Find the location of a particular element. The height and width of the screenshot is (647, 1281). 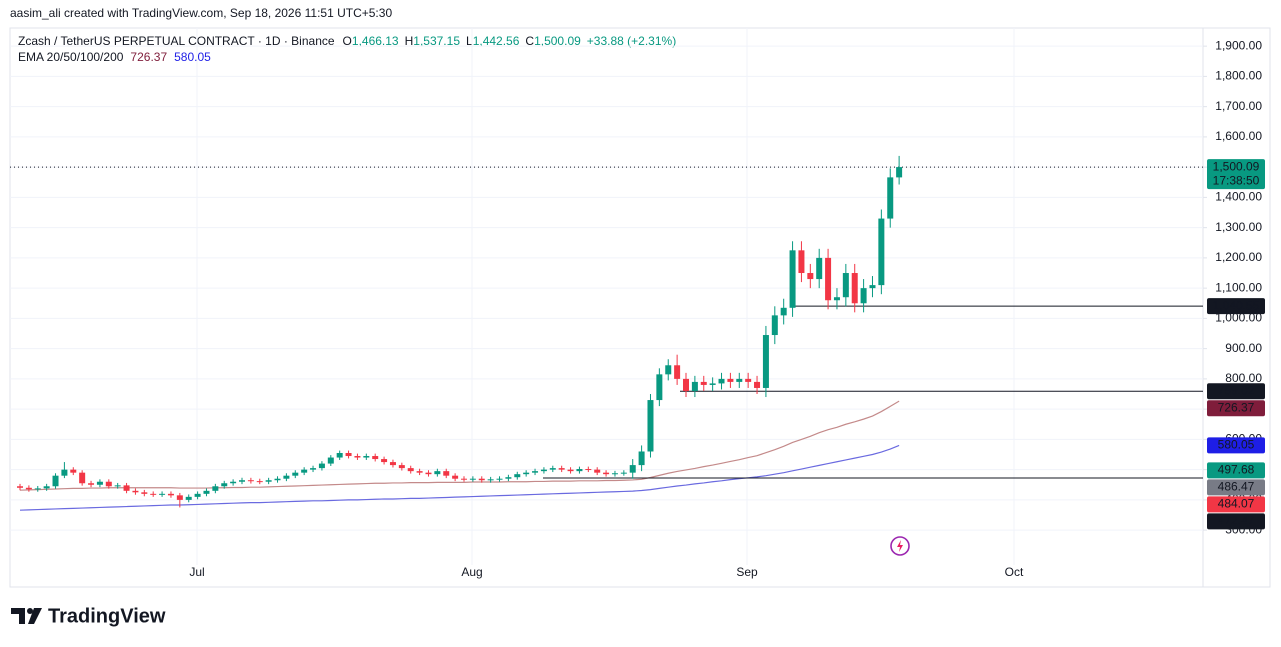

ohlc-key: O is located at coordinates (347, 41).